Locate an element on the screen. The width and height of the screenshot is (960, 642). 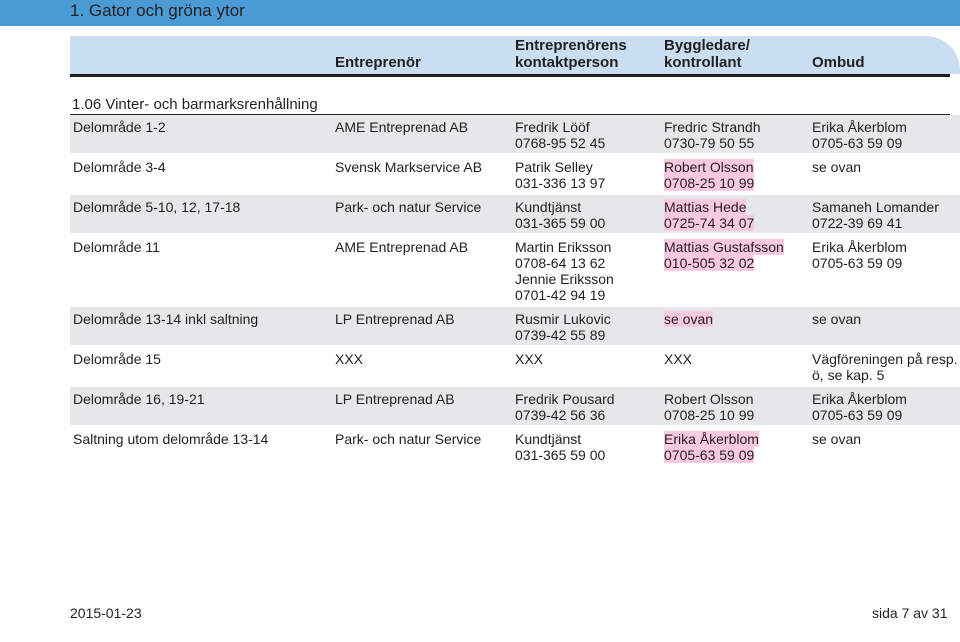
contact-phone: 031-365 59 00 is located at coordinates (560, 455).